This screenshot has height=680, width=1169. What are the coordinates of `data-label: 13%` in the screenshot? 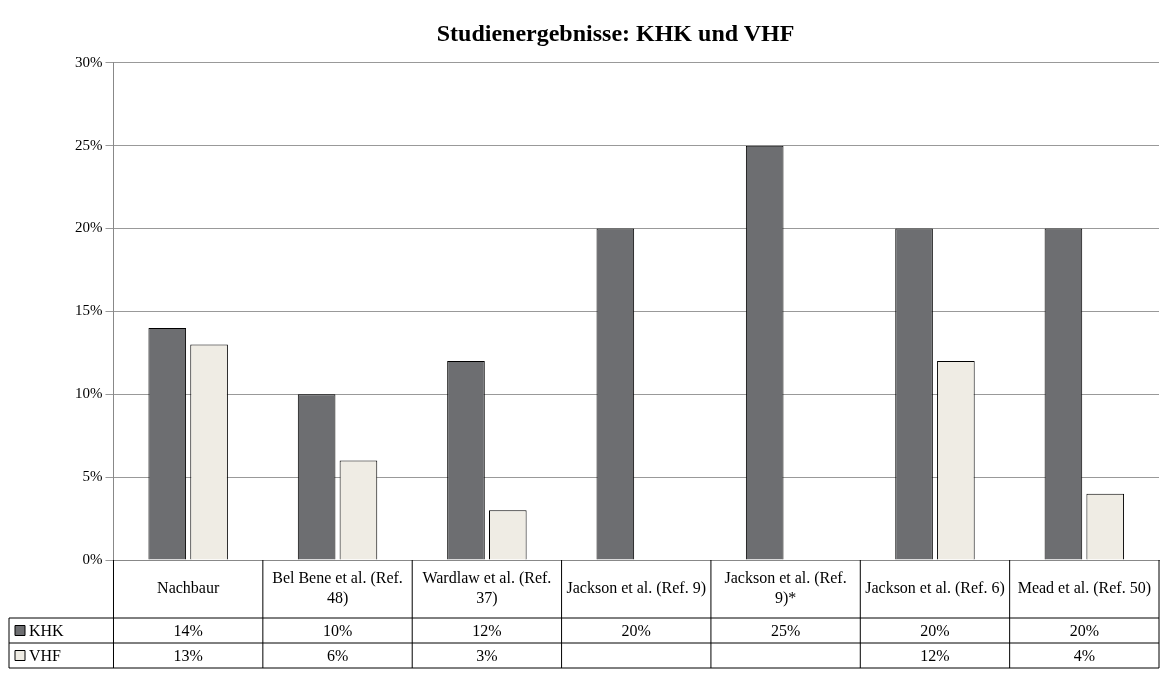 It's located at (188, 655).